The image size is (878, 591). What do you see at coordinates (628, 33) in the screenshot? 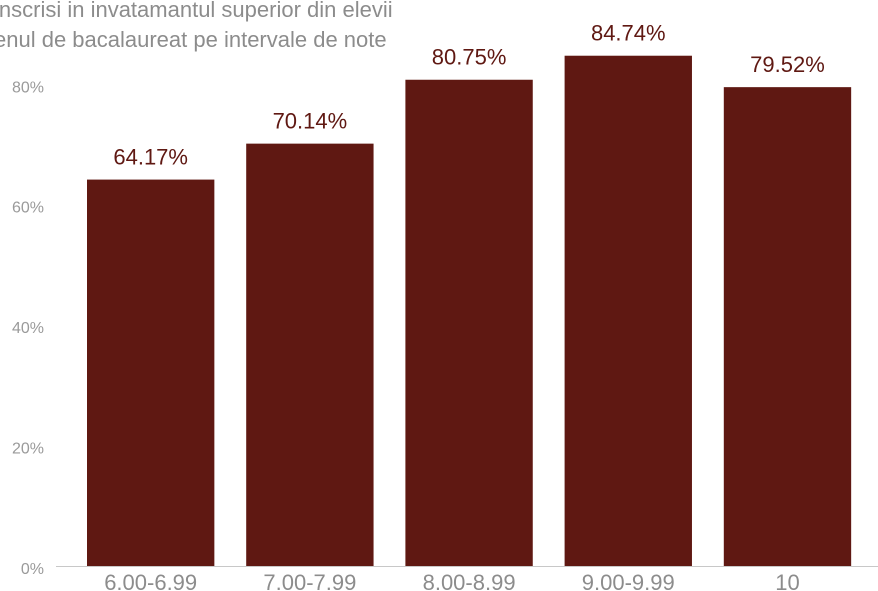
I see `data-label: 84.74%` at bounding box center [628, 33].